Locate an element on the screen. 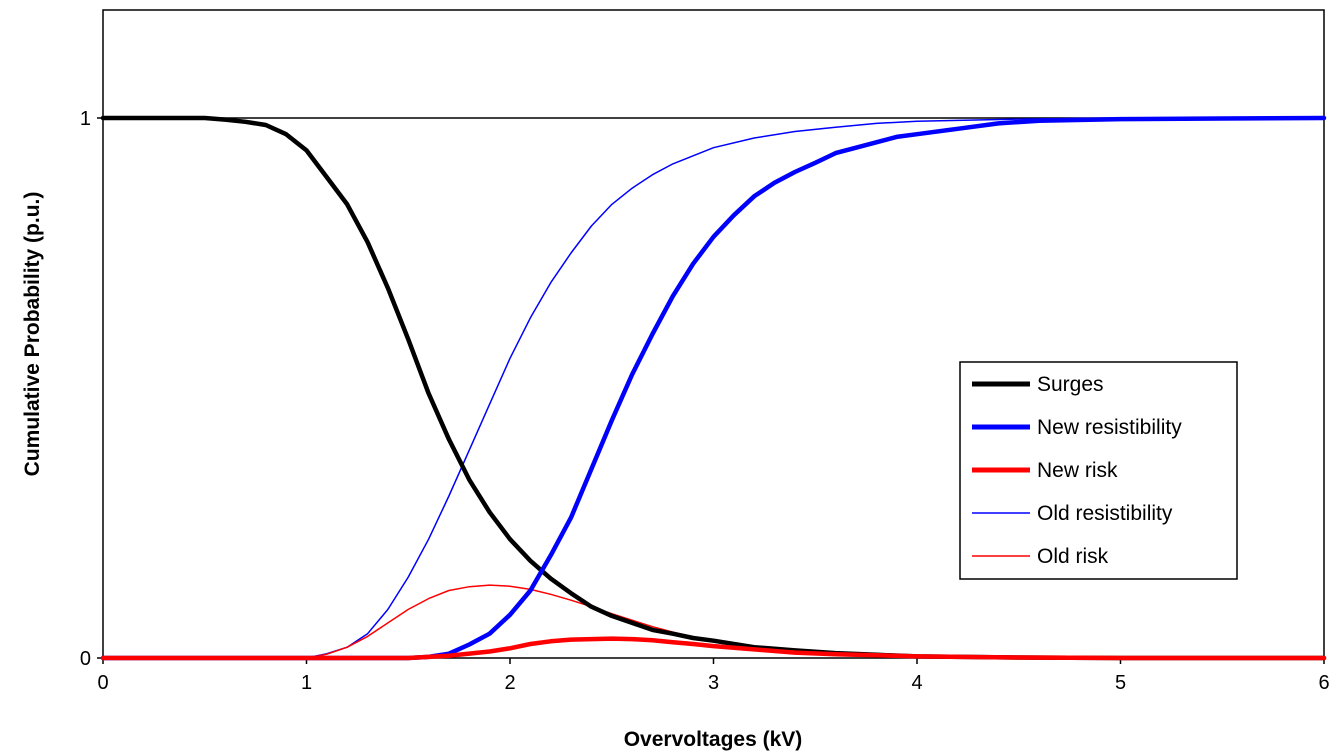  legend-label-new-risk: New risk is located at coordinates (1077, 470).